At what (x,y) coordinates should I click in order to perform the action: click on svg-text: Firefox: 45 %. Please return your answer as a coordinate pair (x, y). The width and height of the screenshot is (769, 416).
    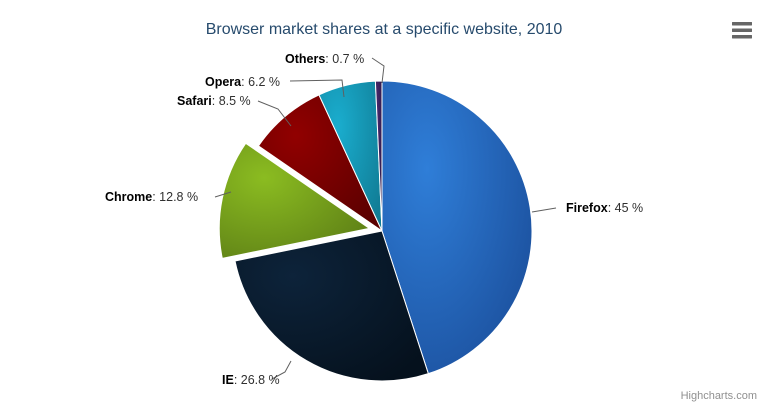
    Looking at the image, I should click on (604, 208).